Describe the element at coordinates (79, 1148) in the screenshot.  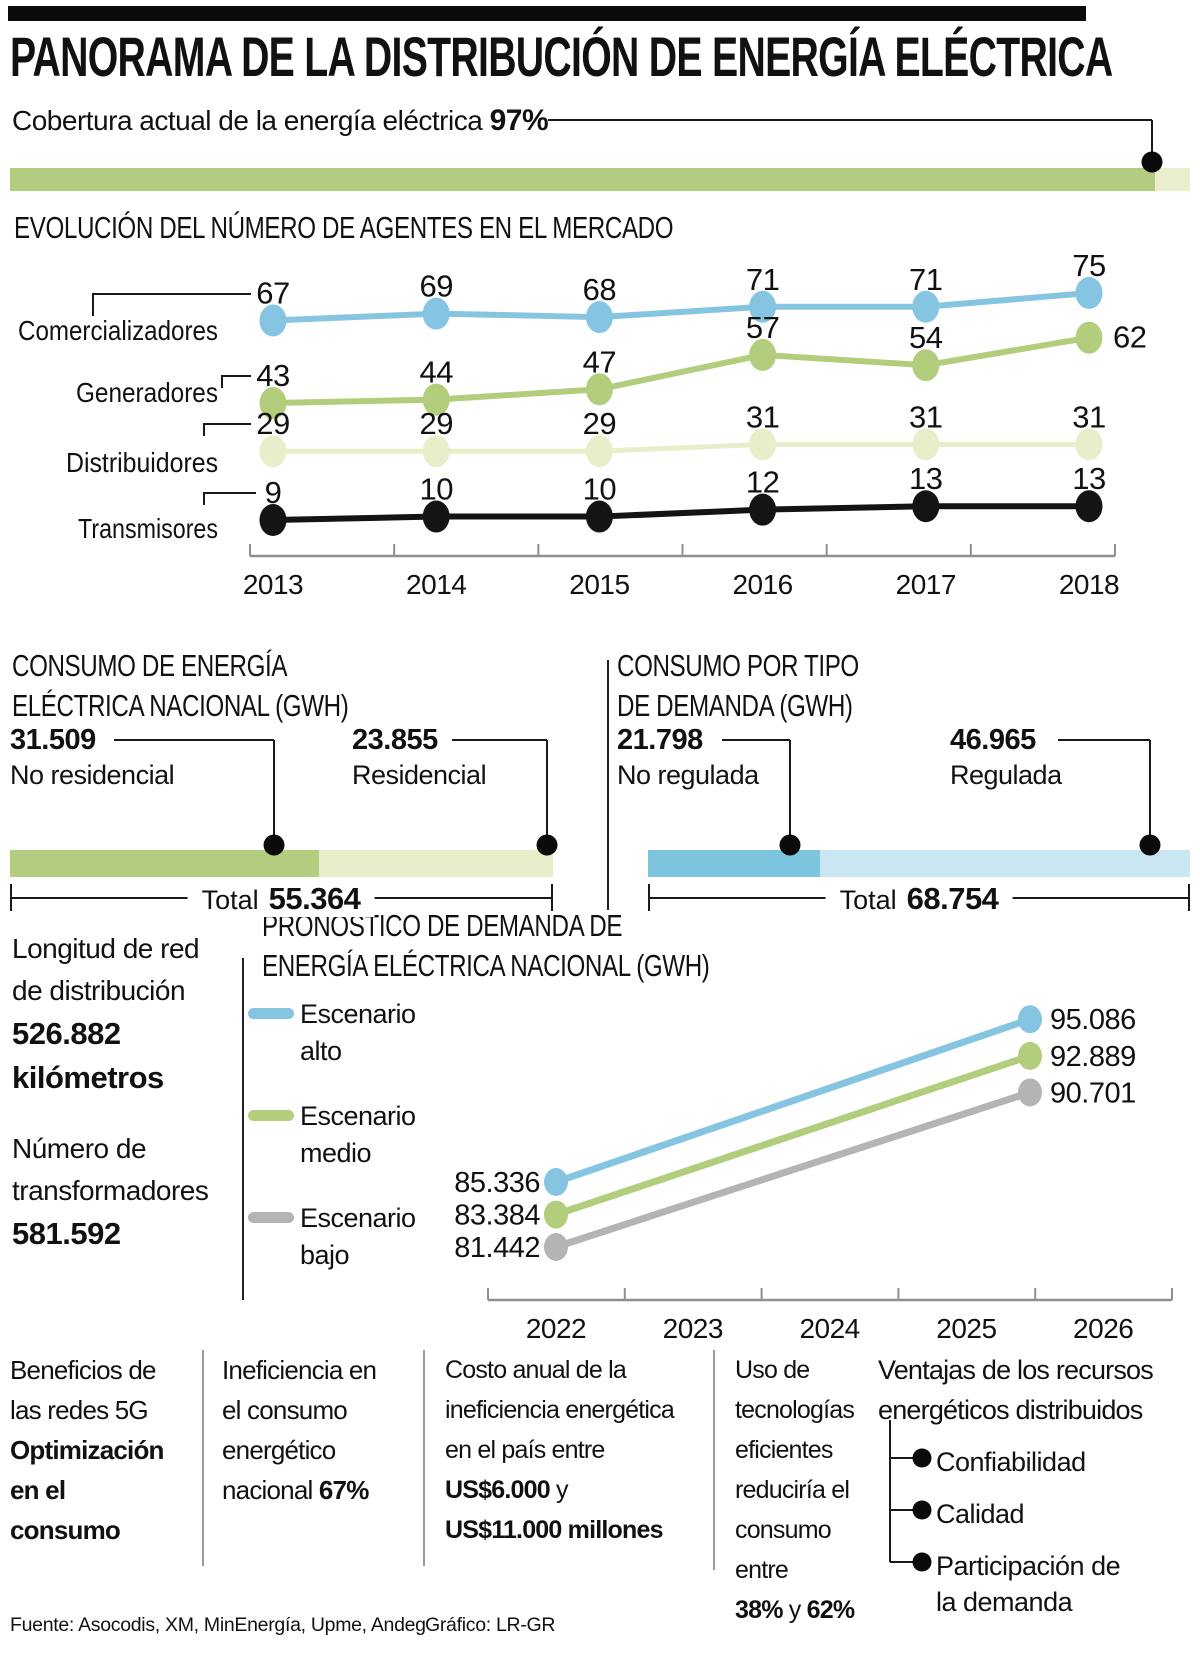
I see `stat-line: Número de` at that location.